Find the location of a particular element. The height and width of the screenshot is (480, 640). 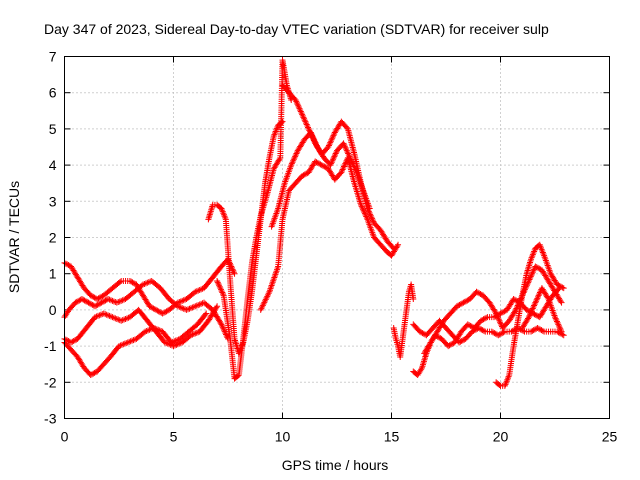

y-axis-label: SDTVAR / TECUs is located at coordinates (14, 237).